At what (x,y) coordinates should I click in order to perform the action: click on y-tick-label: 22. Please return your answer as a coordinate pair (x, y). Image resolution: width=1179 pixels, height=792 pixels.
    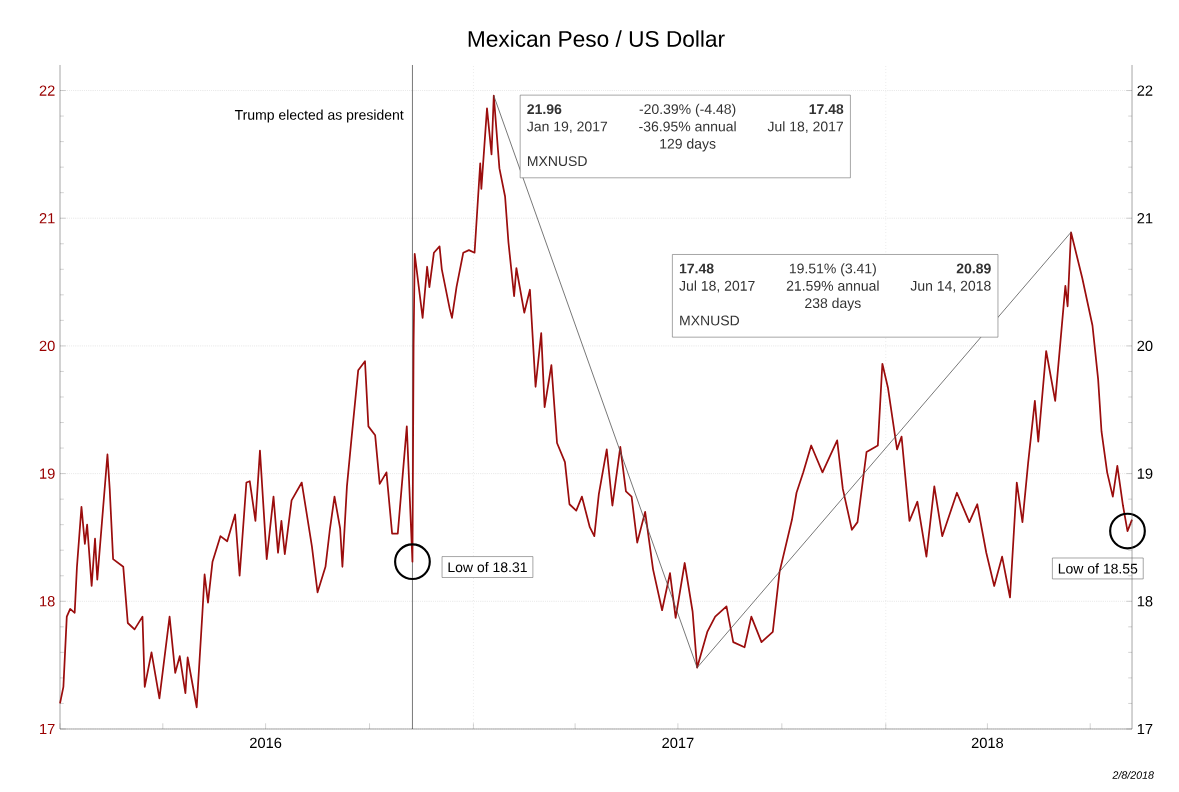
    Looking at the image, I should click on (47, 90).